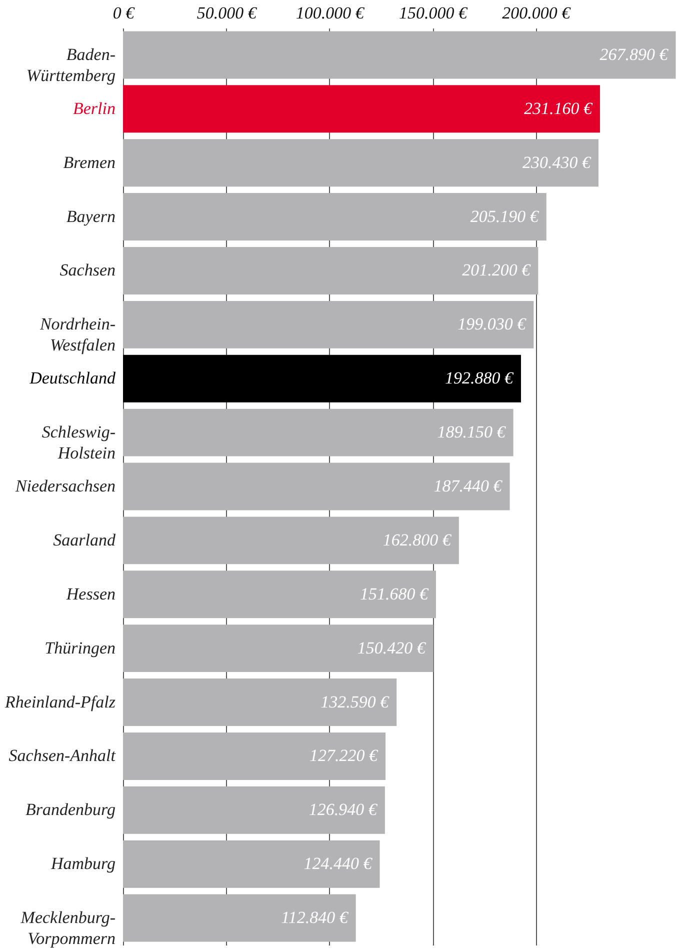 This screenshot has width=678, height=950. Describe the element at coordinates (392, 648) in the screenshot. I see `data-label: 150.420 €` at that location.